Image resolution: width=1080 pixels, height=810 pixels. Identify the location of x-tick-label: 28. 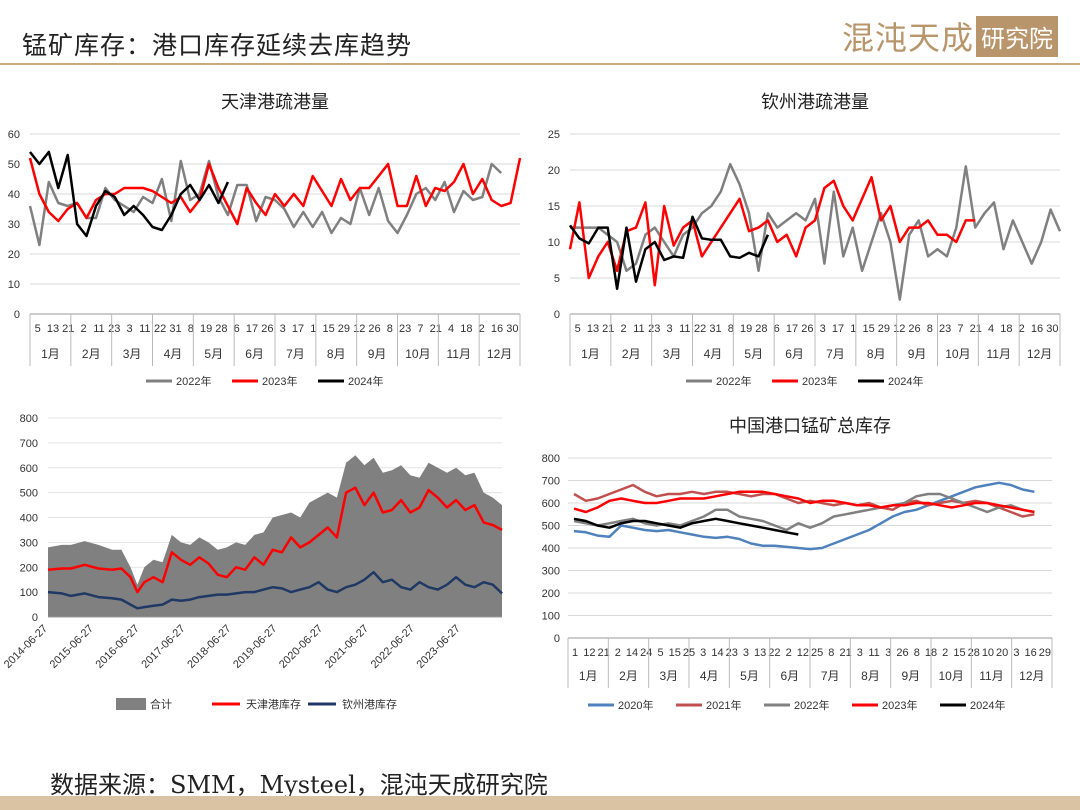
(974, 653).